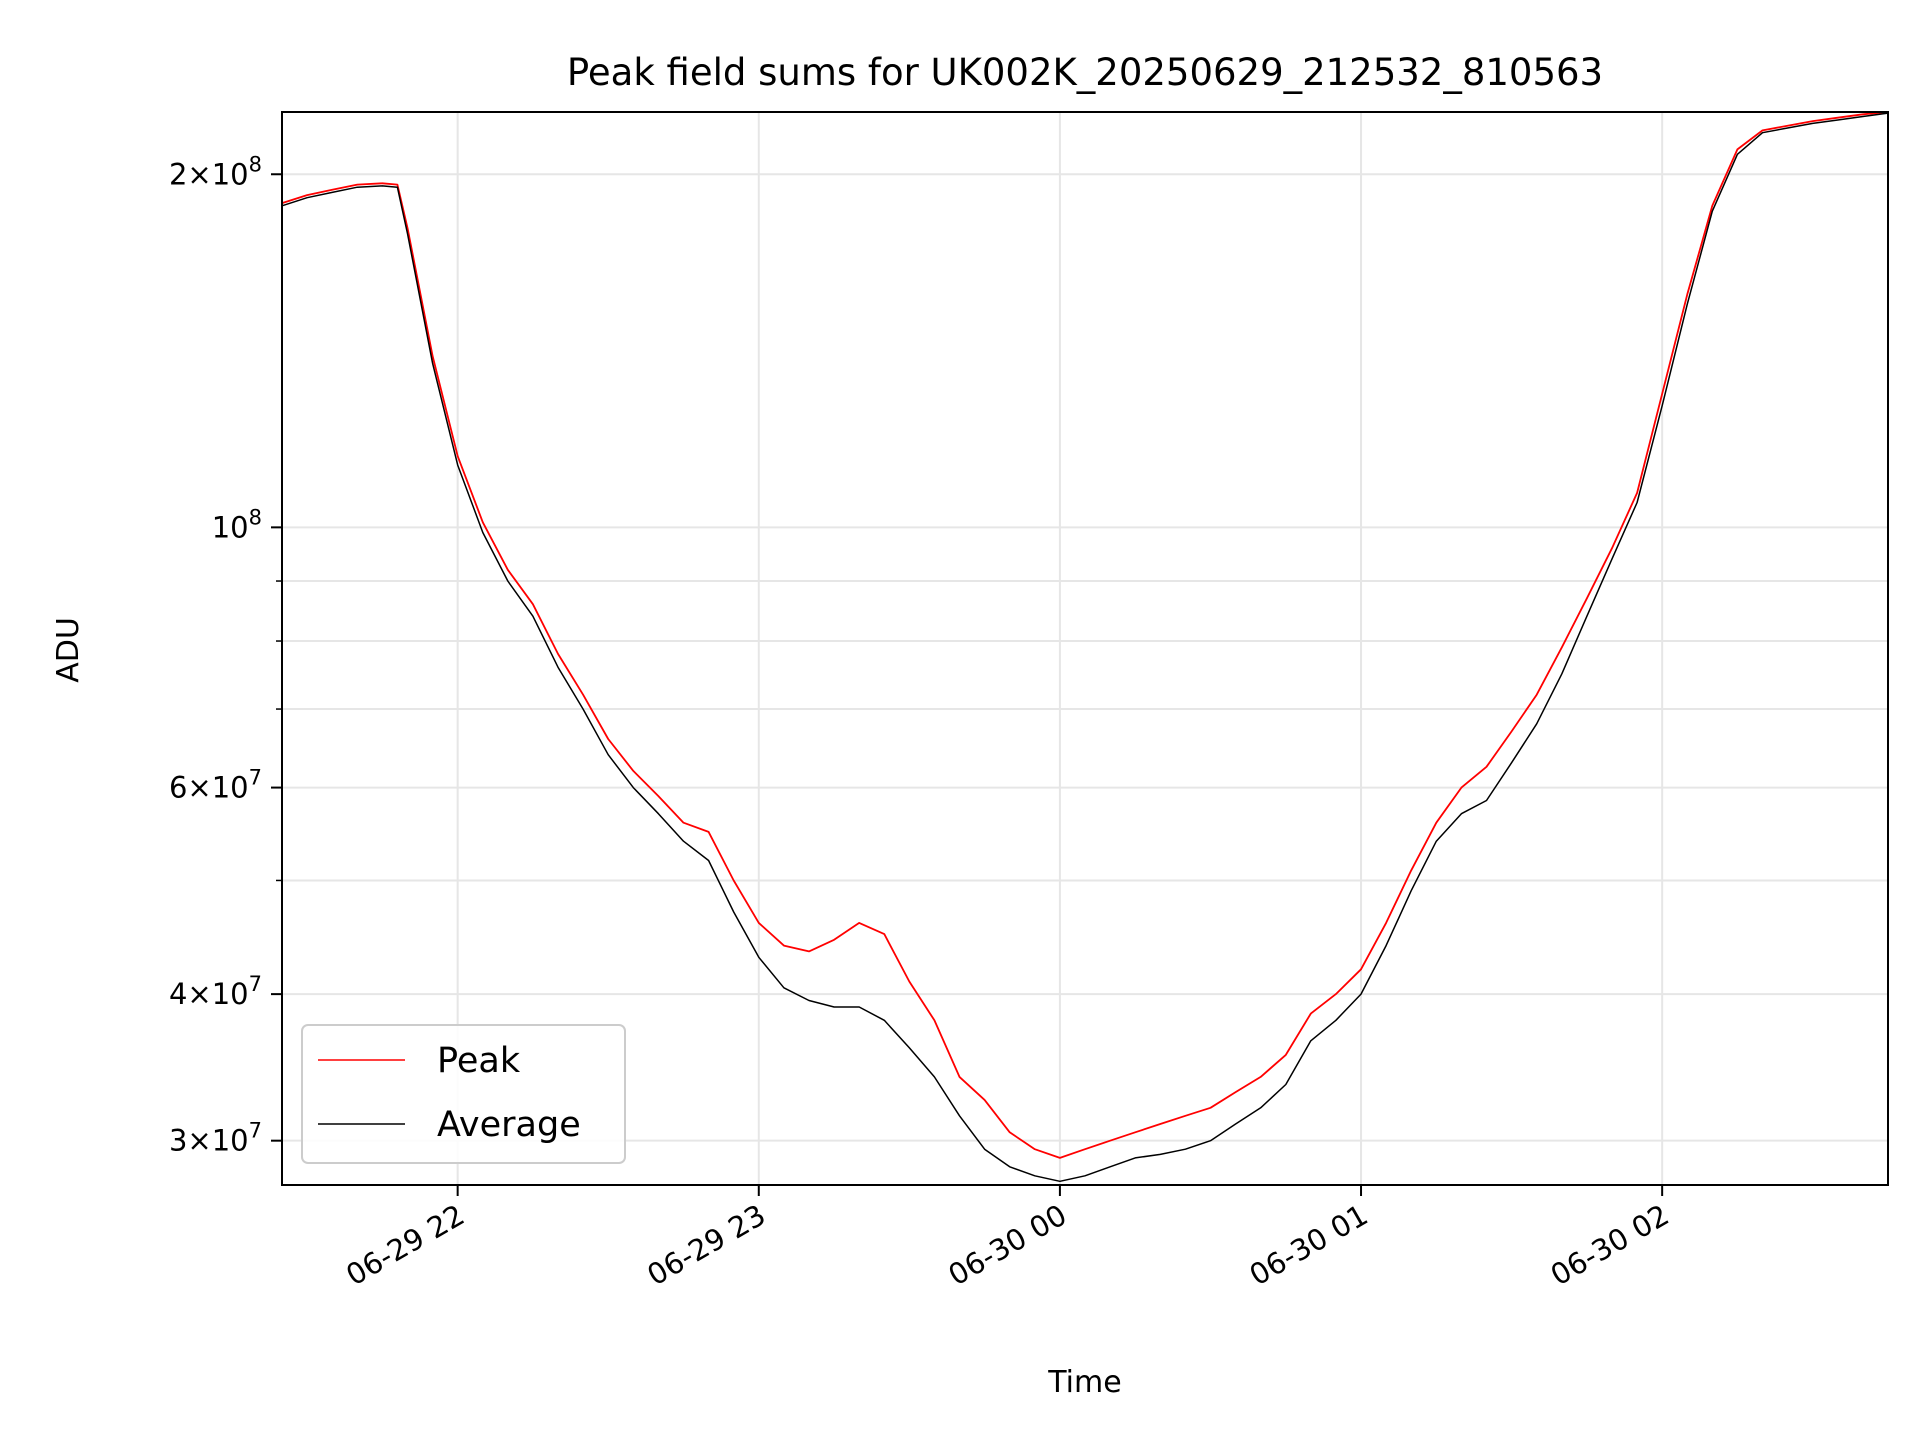 The width and height of the screenshot is (1920, 1440). What do you see at coordinates (479, 1061) in the screenshot?
I see `legend-label-peak: Peak` at bounding box center [479, 1061].